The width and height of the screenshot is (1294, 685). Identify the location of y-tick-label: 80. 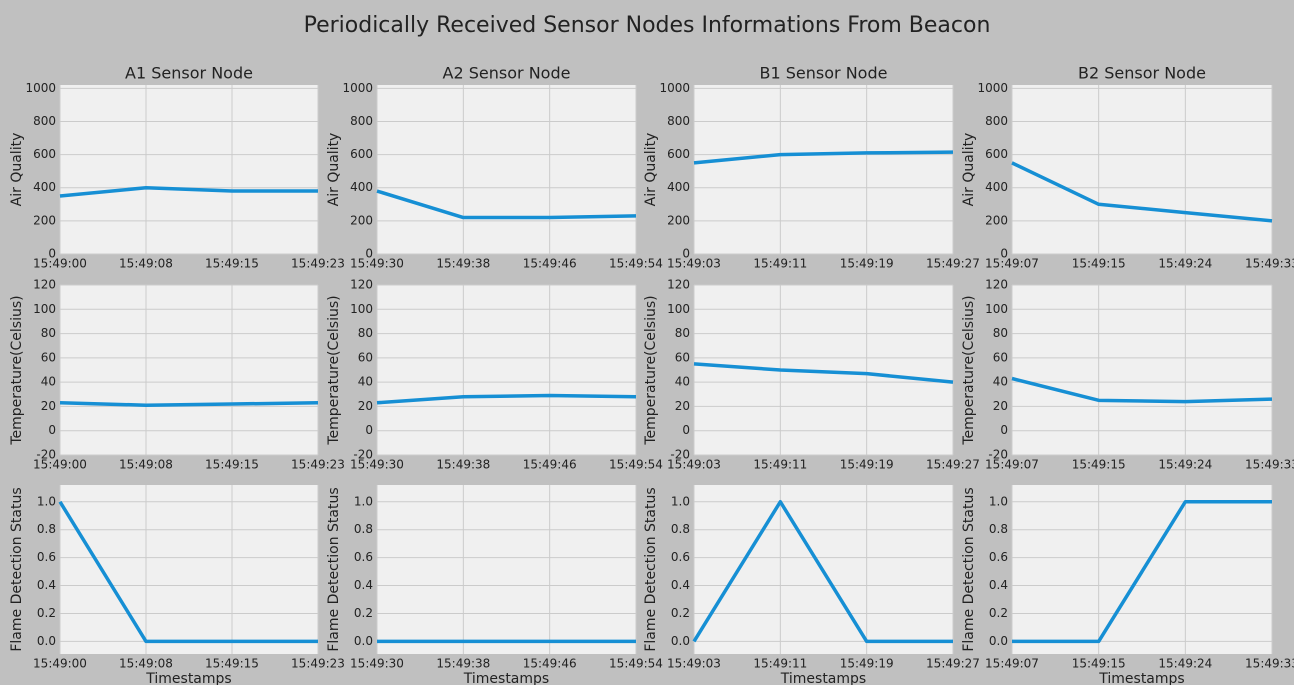
(1000, 333).